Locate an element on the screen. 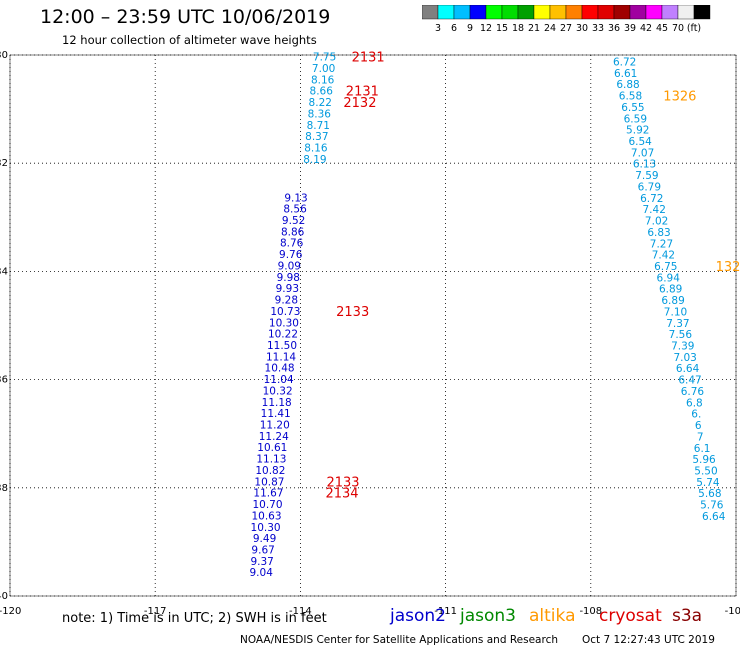 This screenshot has width=740, height=650. wave-height-value: 8.22 is located at coordinates (320, 103).